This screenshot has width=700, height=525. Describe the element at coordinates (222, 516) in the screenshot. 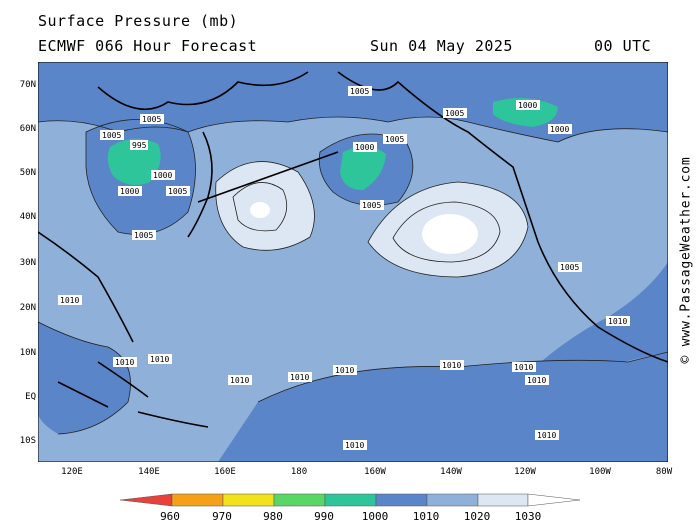

I see `legend-value: 970` at that location.